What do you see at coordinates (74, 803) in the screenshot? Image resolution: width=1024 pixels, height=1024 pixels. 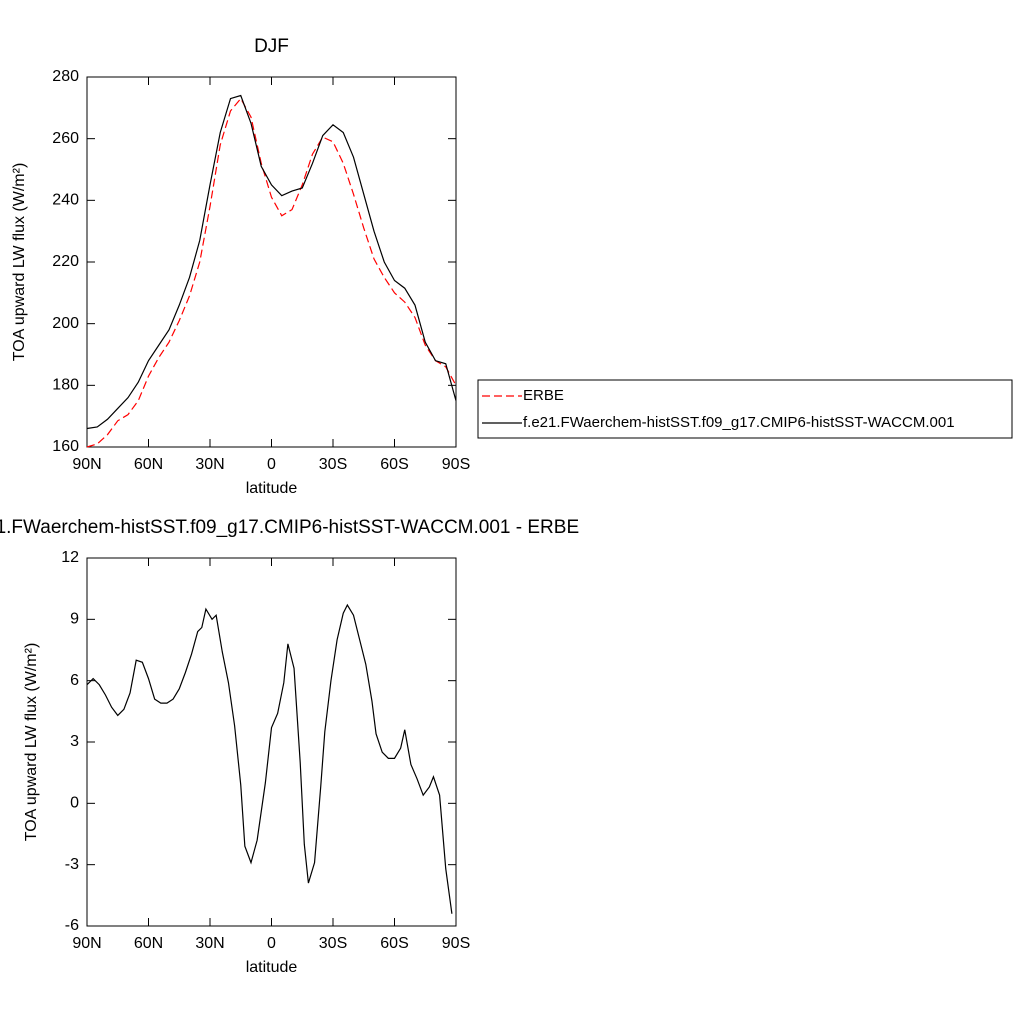 I see `y-tick-label: 0` at bounding box center [74, 803].